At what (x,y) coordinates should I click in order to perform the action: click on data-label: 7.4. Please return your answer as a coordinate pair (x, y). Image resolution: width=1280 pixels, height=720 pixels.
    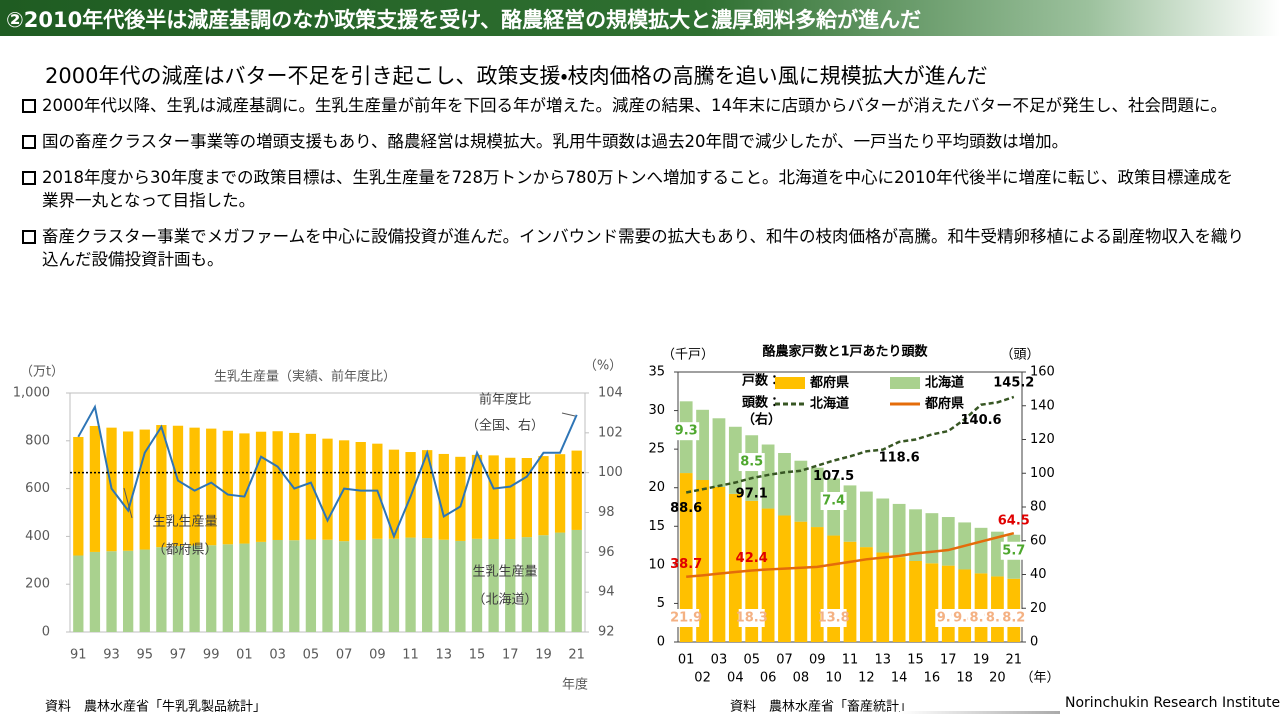
    Looking at the image, I should click on (833, 501).